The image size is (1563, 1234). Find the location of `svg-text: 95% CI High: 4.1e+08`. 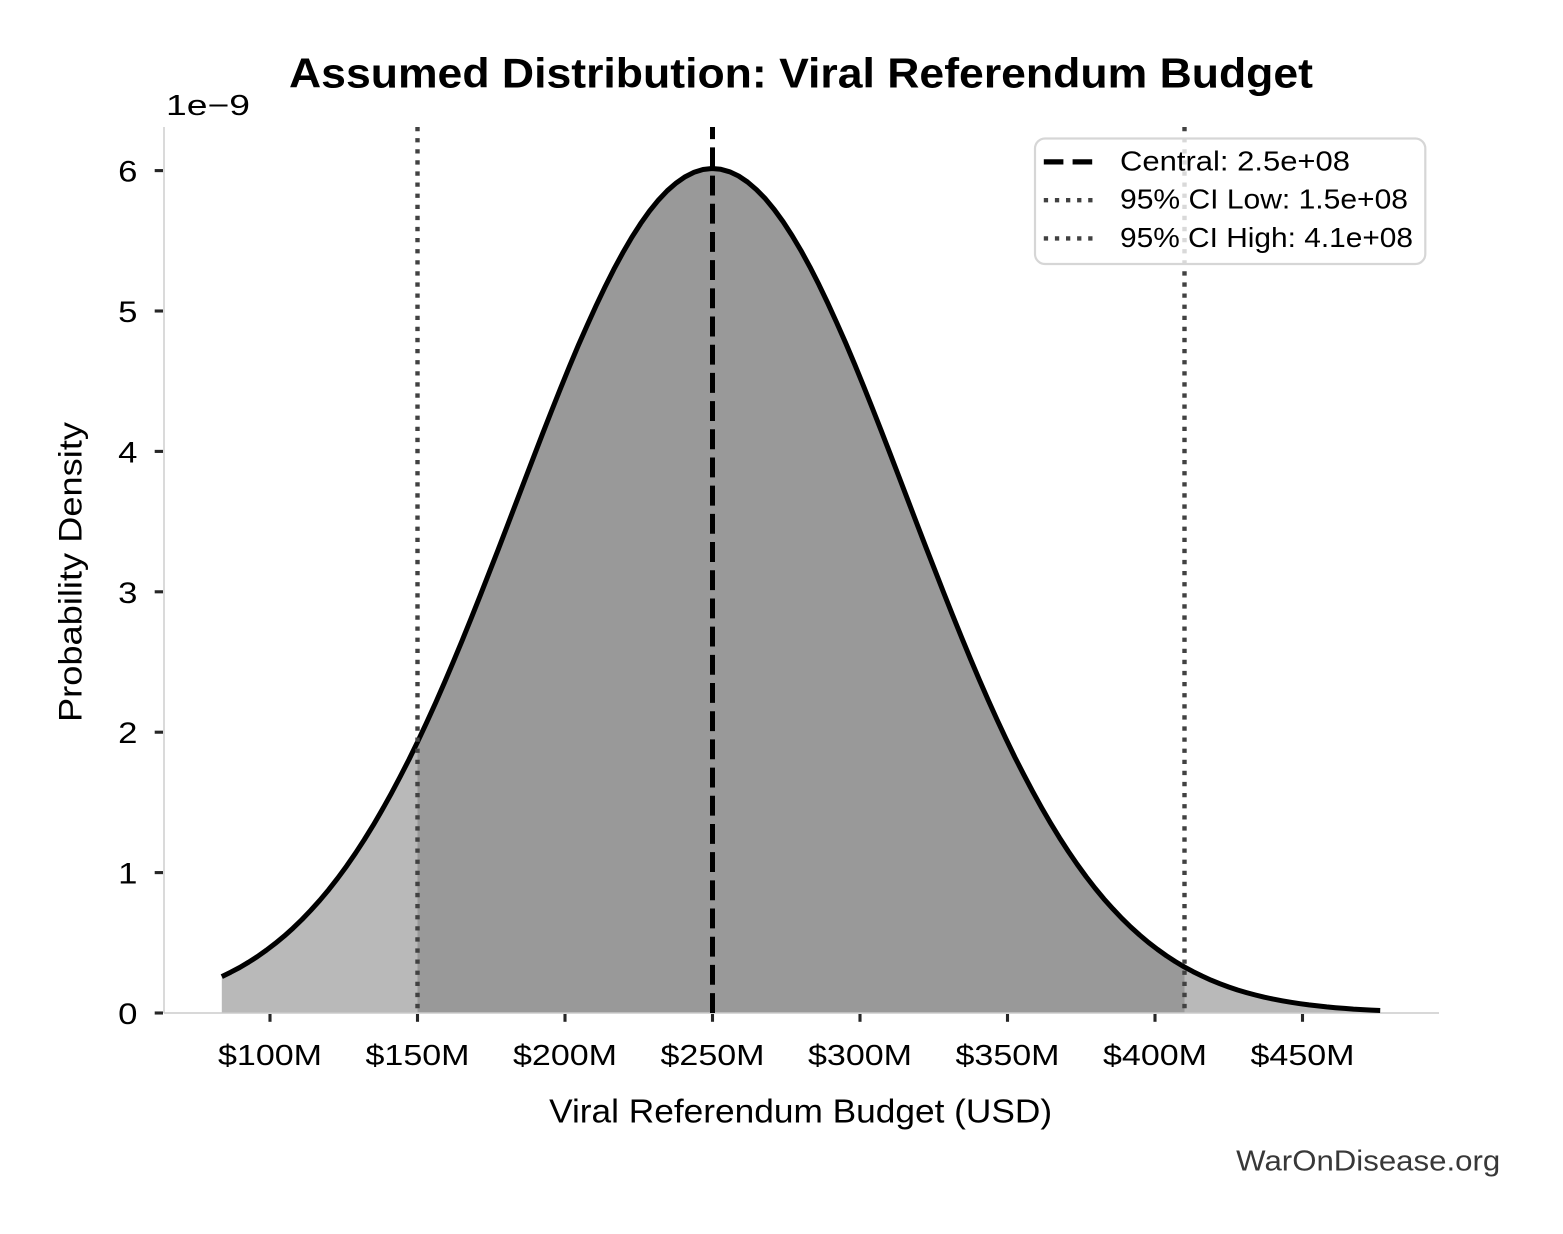

svg-text: 95% CI High: 4.1e+08 is located at coordinates (1266, 237).